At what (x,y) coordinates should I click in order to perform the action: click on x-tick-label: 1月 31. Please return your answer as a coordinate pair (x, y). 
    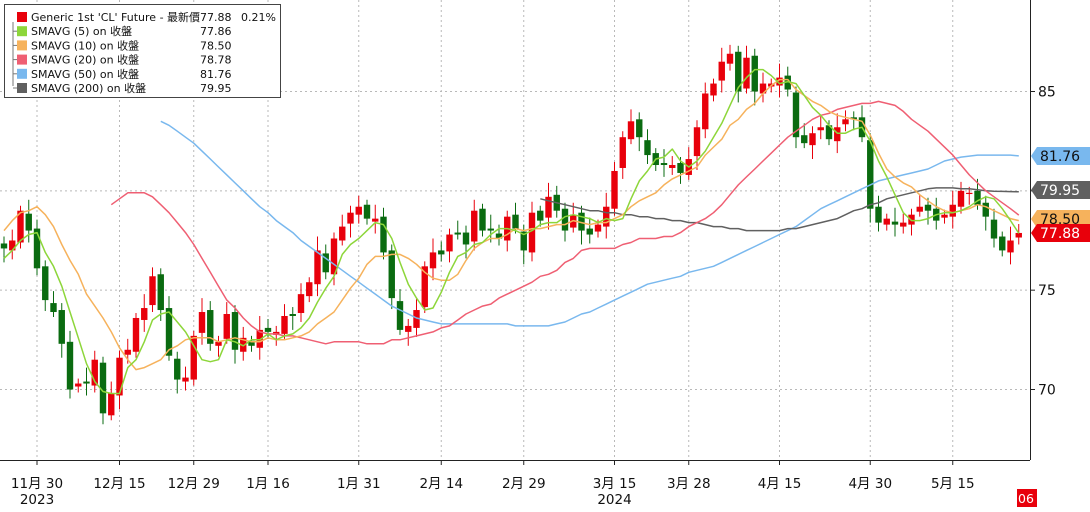
    Looking at the image, I should click on (359, 484).